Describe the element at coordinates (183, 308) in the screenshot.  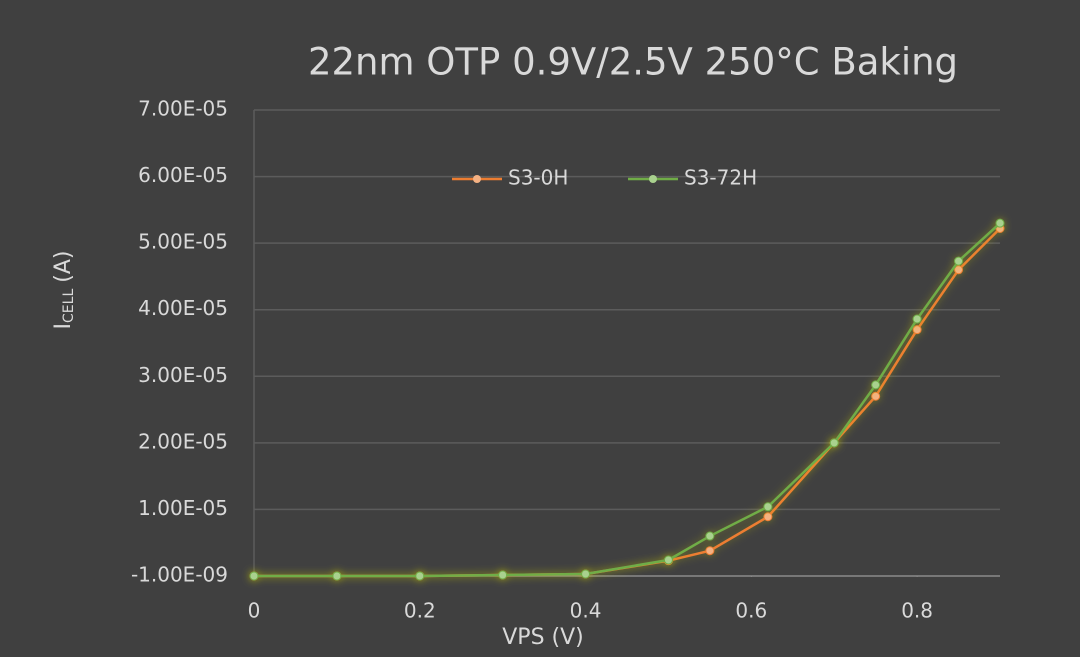
I see `y-tick-label: 4.00E-05` at that location.